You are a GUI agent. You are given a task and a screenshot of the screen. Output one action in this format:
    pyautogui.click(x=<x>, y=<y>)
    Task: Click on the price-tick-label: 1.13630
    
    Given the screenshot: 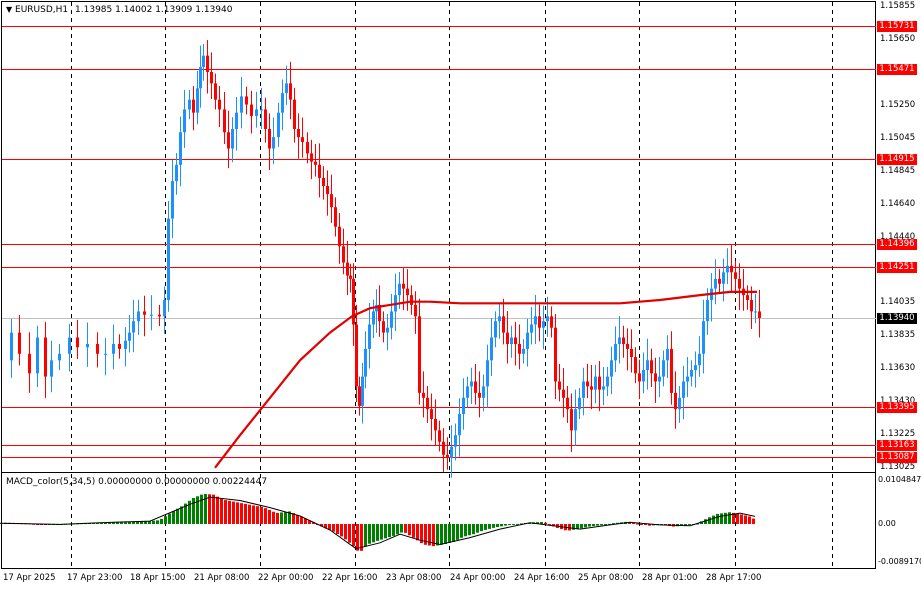 What is the action you would take?
    pyautogui.click(x=898, y=368)
    